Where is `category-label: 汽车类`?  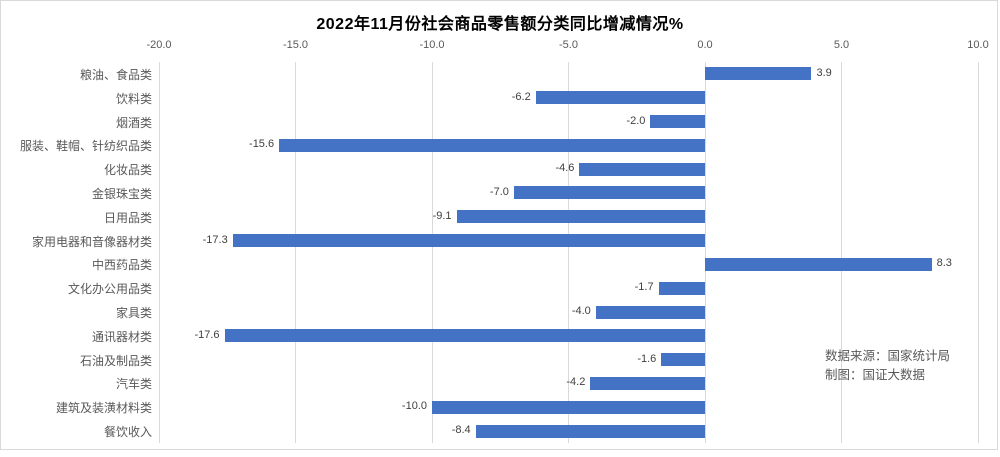 category-label: 汽车类 is located at coordinates (133, 384).